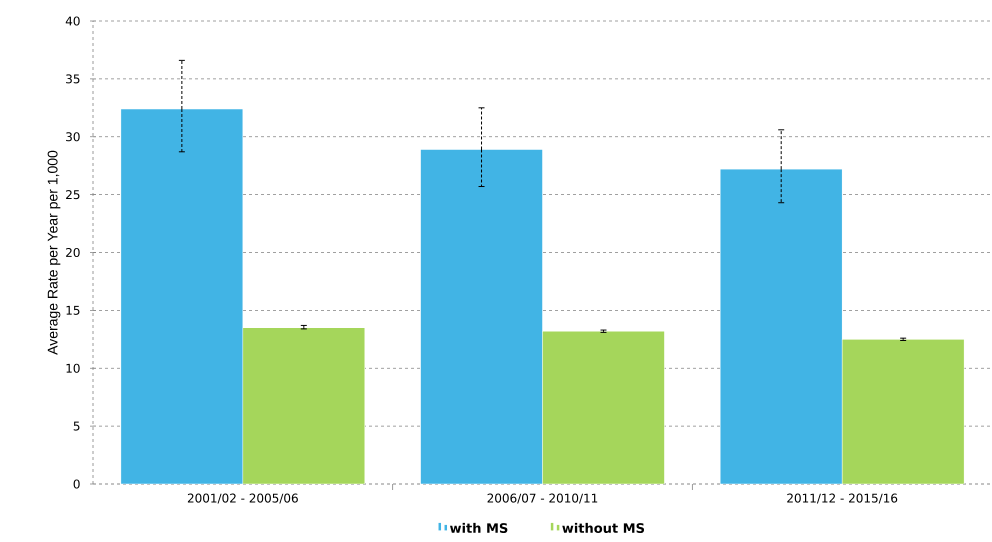 The height and width of the screenshot is (542, 992). What do you see at coordinates (73, 79) in the screenshot?
I see `y-tick-label: 35` at bounding box center [73, 79].